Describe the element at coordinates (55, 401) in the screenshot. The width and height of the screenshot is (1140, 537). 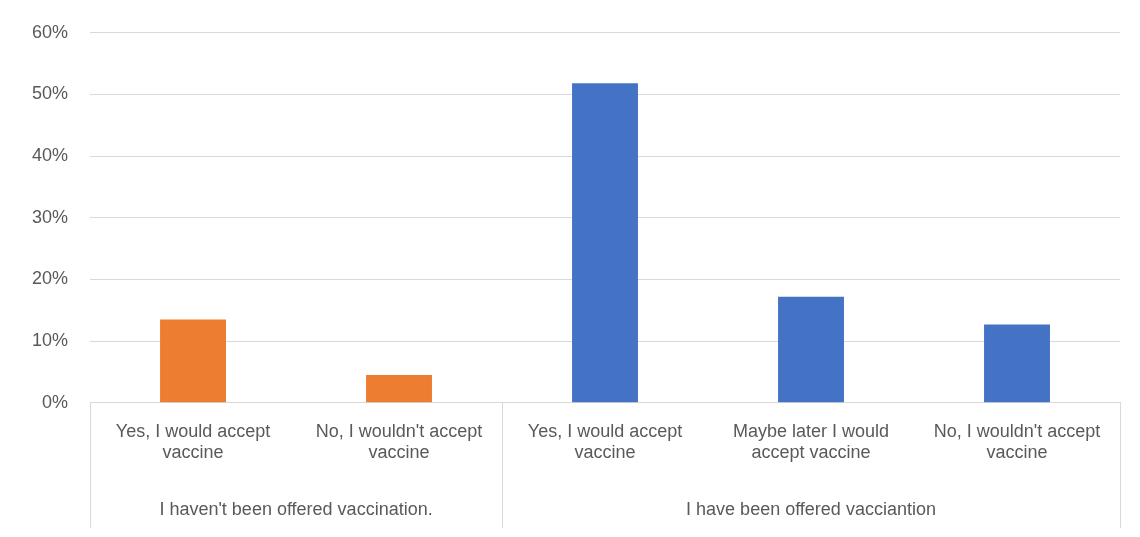
I see `y-tick-label: 0%` at that location.